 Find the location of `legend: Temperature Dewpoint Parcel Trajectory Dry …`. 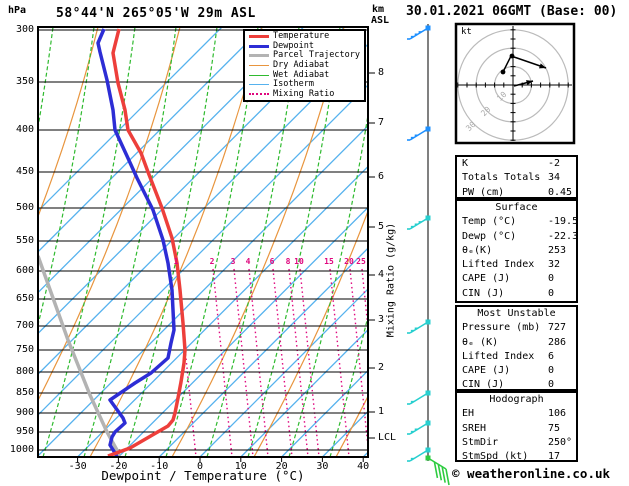

legend: Temperature Dewpoint Parcel Trajectory Dry … is located at coordinates (304, 65).